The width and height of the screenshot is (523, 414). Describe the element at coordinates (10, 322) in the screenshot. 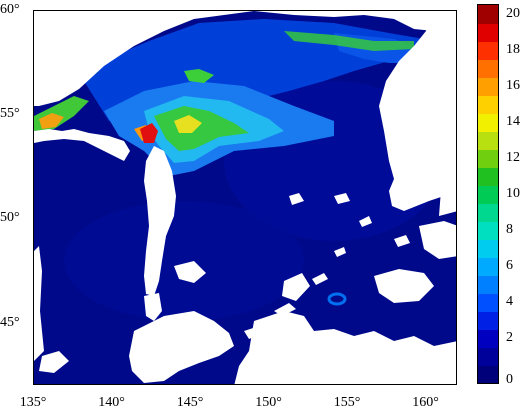

I see `y-tick-label: 45°` at that location.